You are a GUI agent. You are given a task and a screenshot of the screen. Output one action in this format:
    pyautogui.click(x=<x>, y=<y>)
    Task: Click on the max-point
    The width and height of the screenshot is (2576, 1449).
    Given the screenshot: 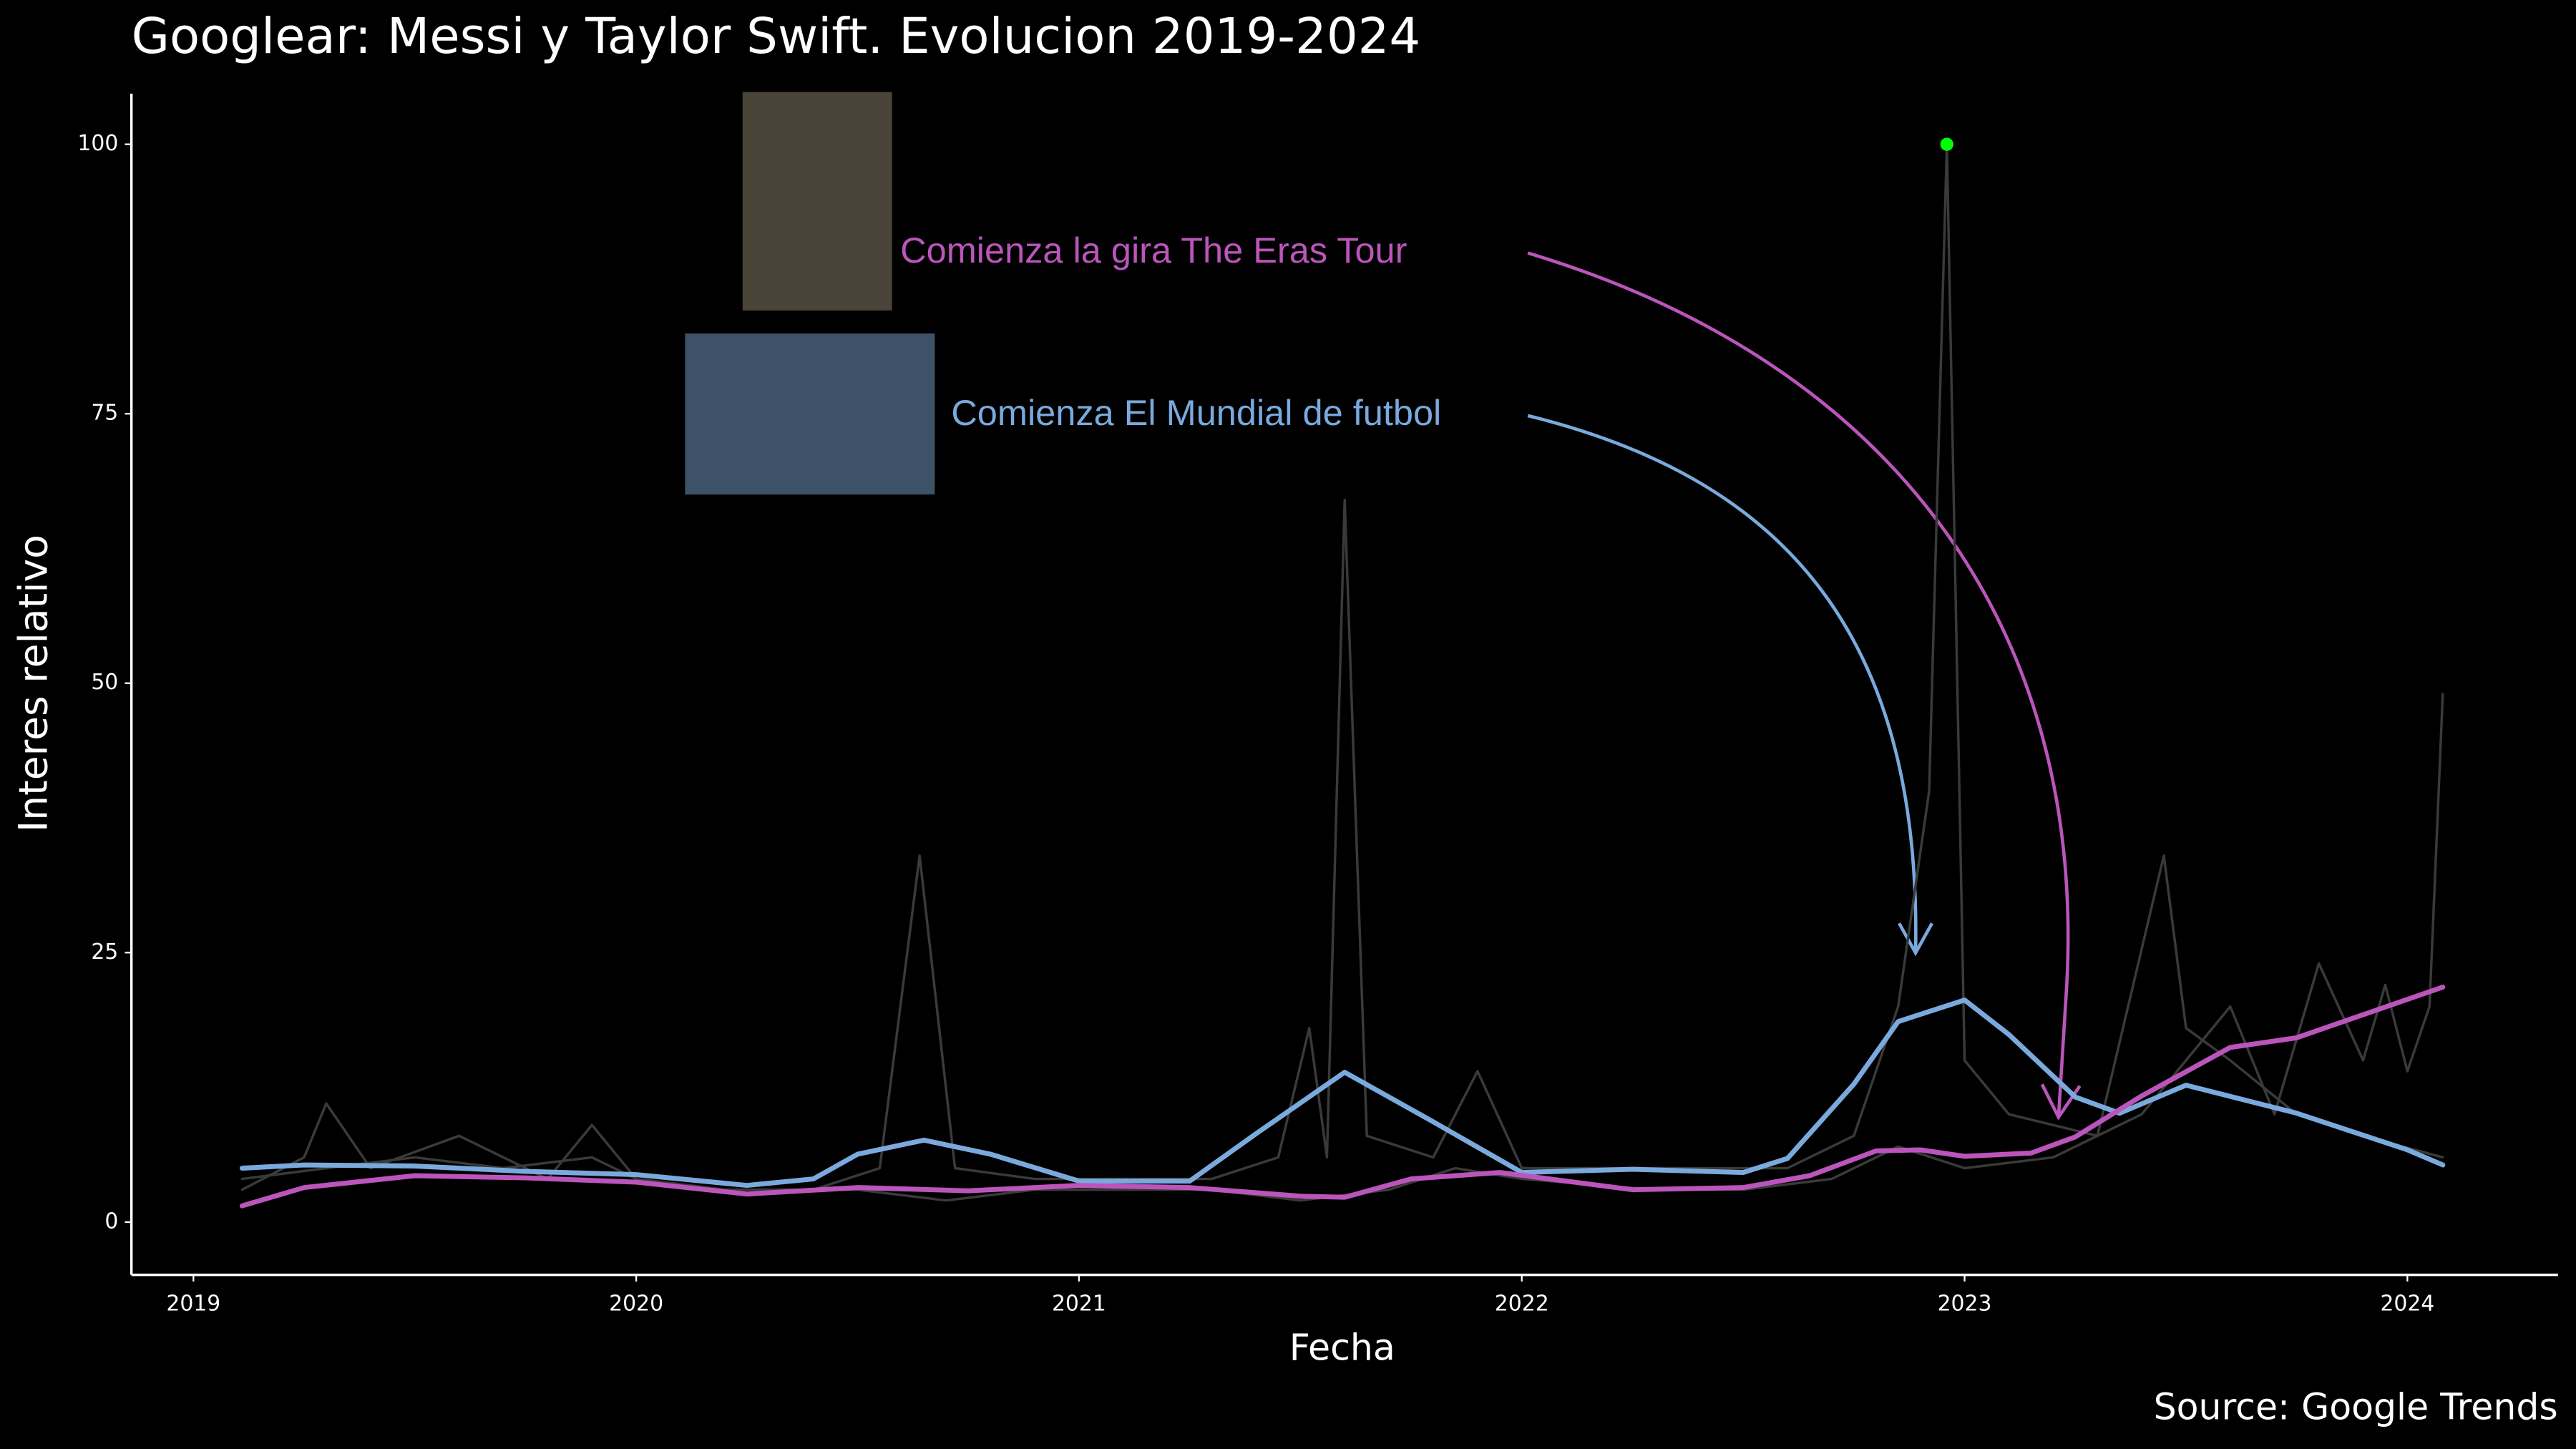 What is the action you would take?
    pyautogui.click(x=1946, y=144)
    